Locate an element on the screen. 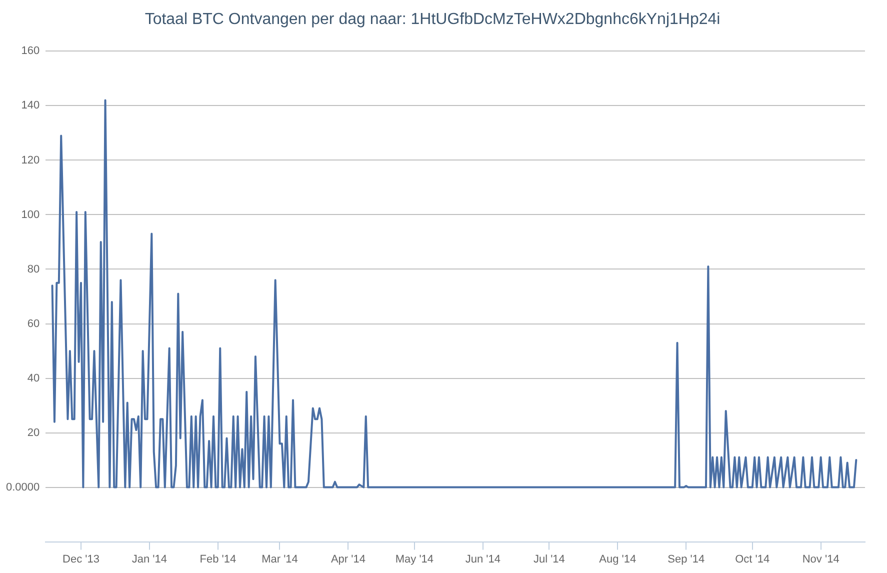  x-tick-label: Nov '14 is located at coordinates (821, 559).